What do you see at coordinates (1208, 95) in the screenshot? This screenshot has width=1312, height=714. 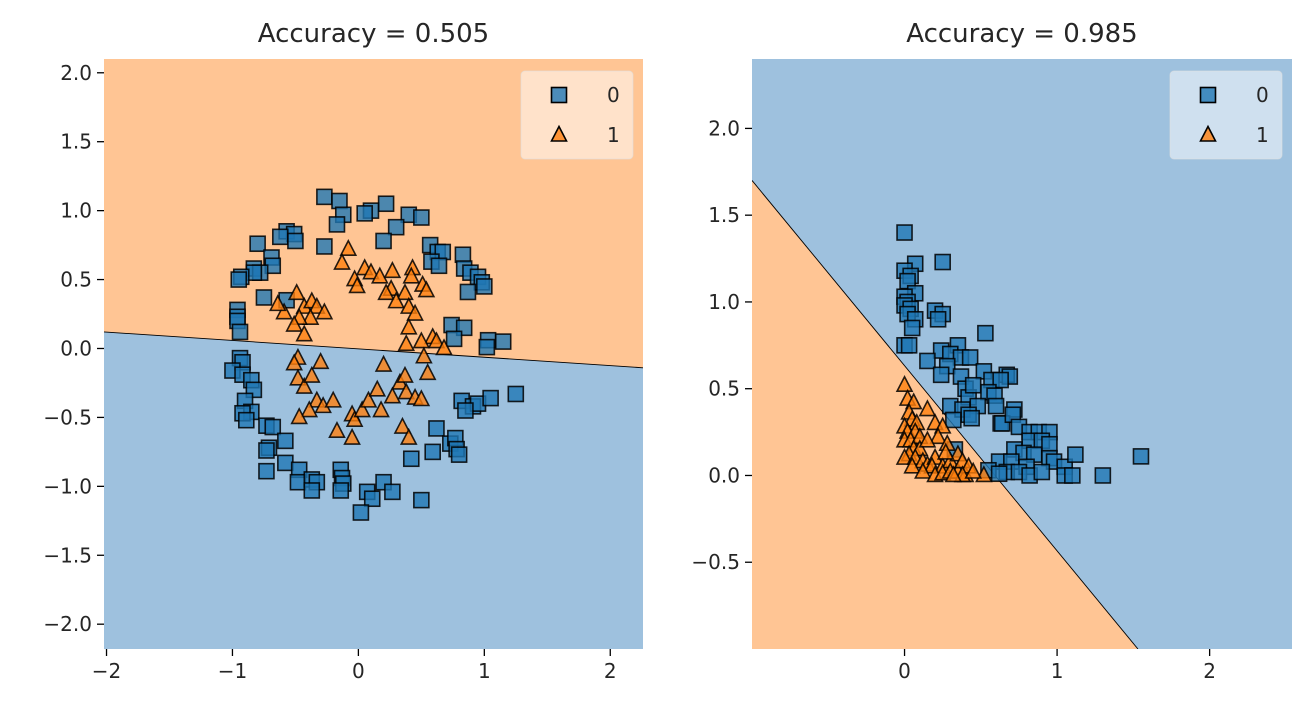 I see `legend-marker-square` at bounding box center [1208, 95].